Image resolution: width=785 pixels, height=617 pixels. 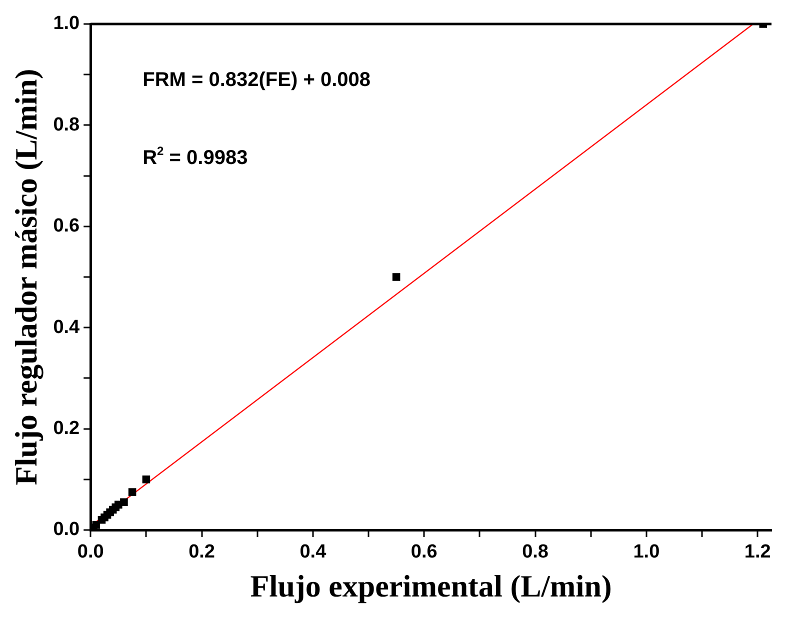 What do you see at coordinates (646, 552) in the screenshot?
I see `x-tick-label: 1.0` at bounding box center [646, 552].